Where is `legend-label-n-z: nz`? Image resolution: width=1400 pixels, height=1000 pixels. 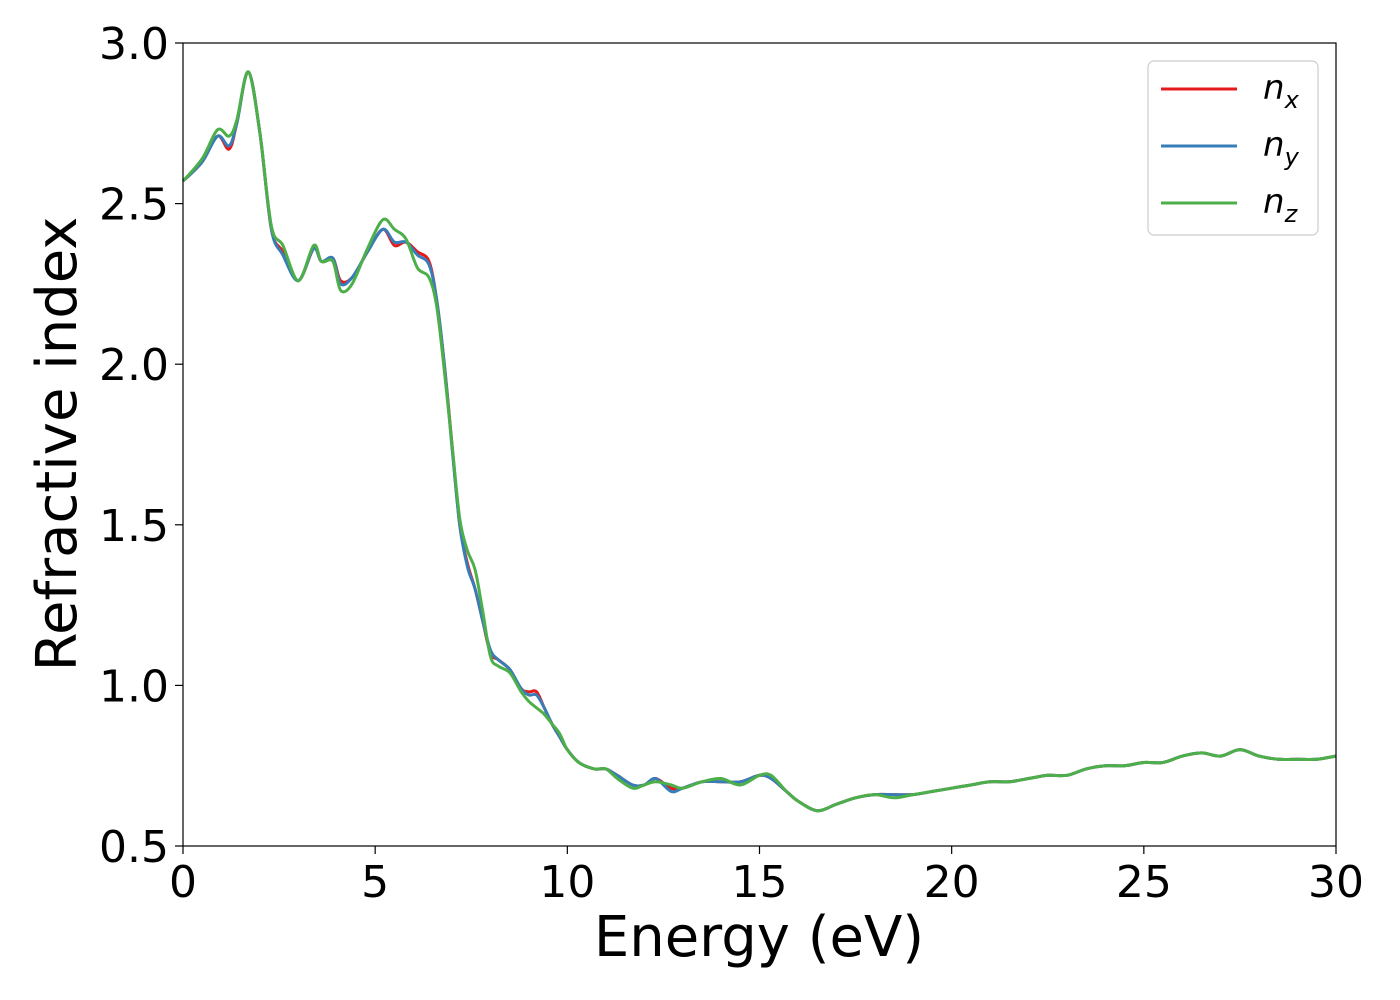 legend-label-n-z: nz is located at coordinates (1281, 205).